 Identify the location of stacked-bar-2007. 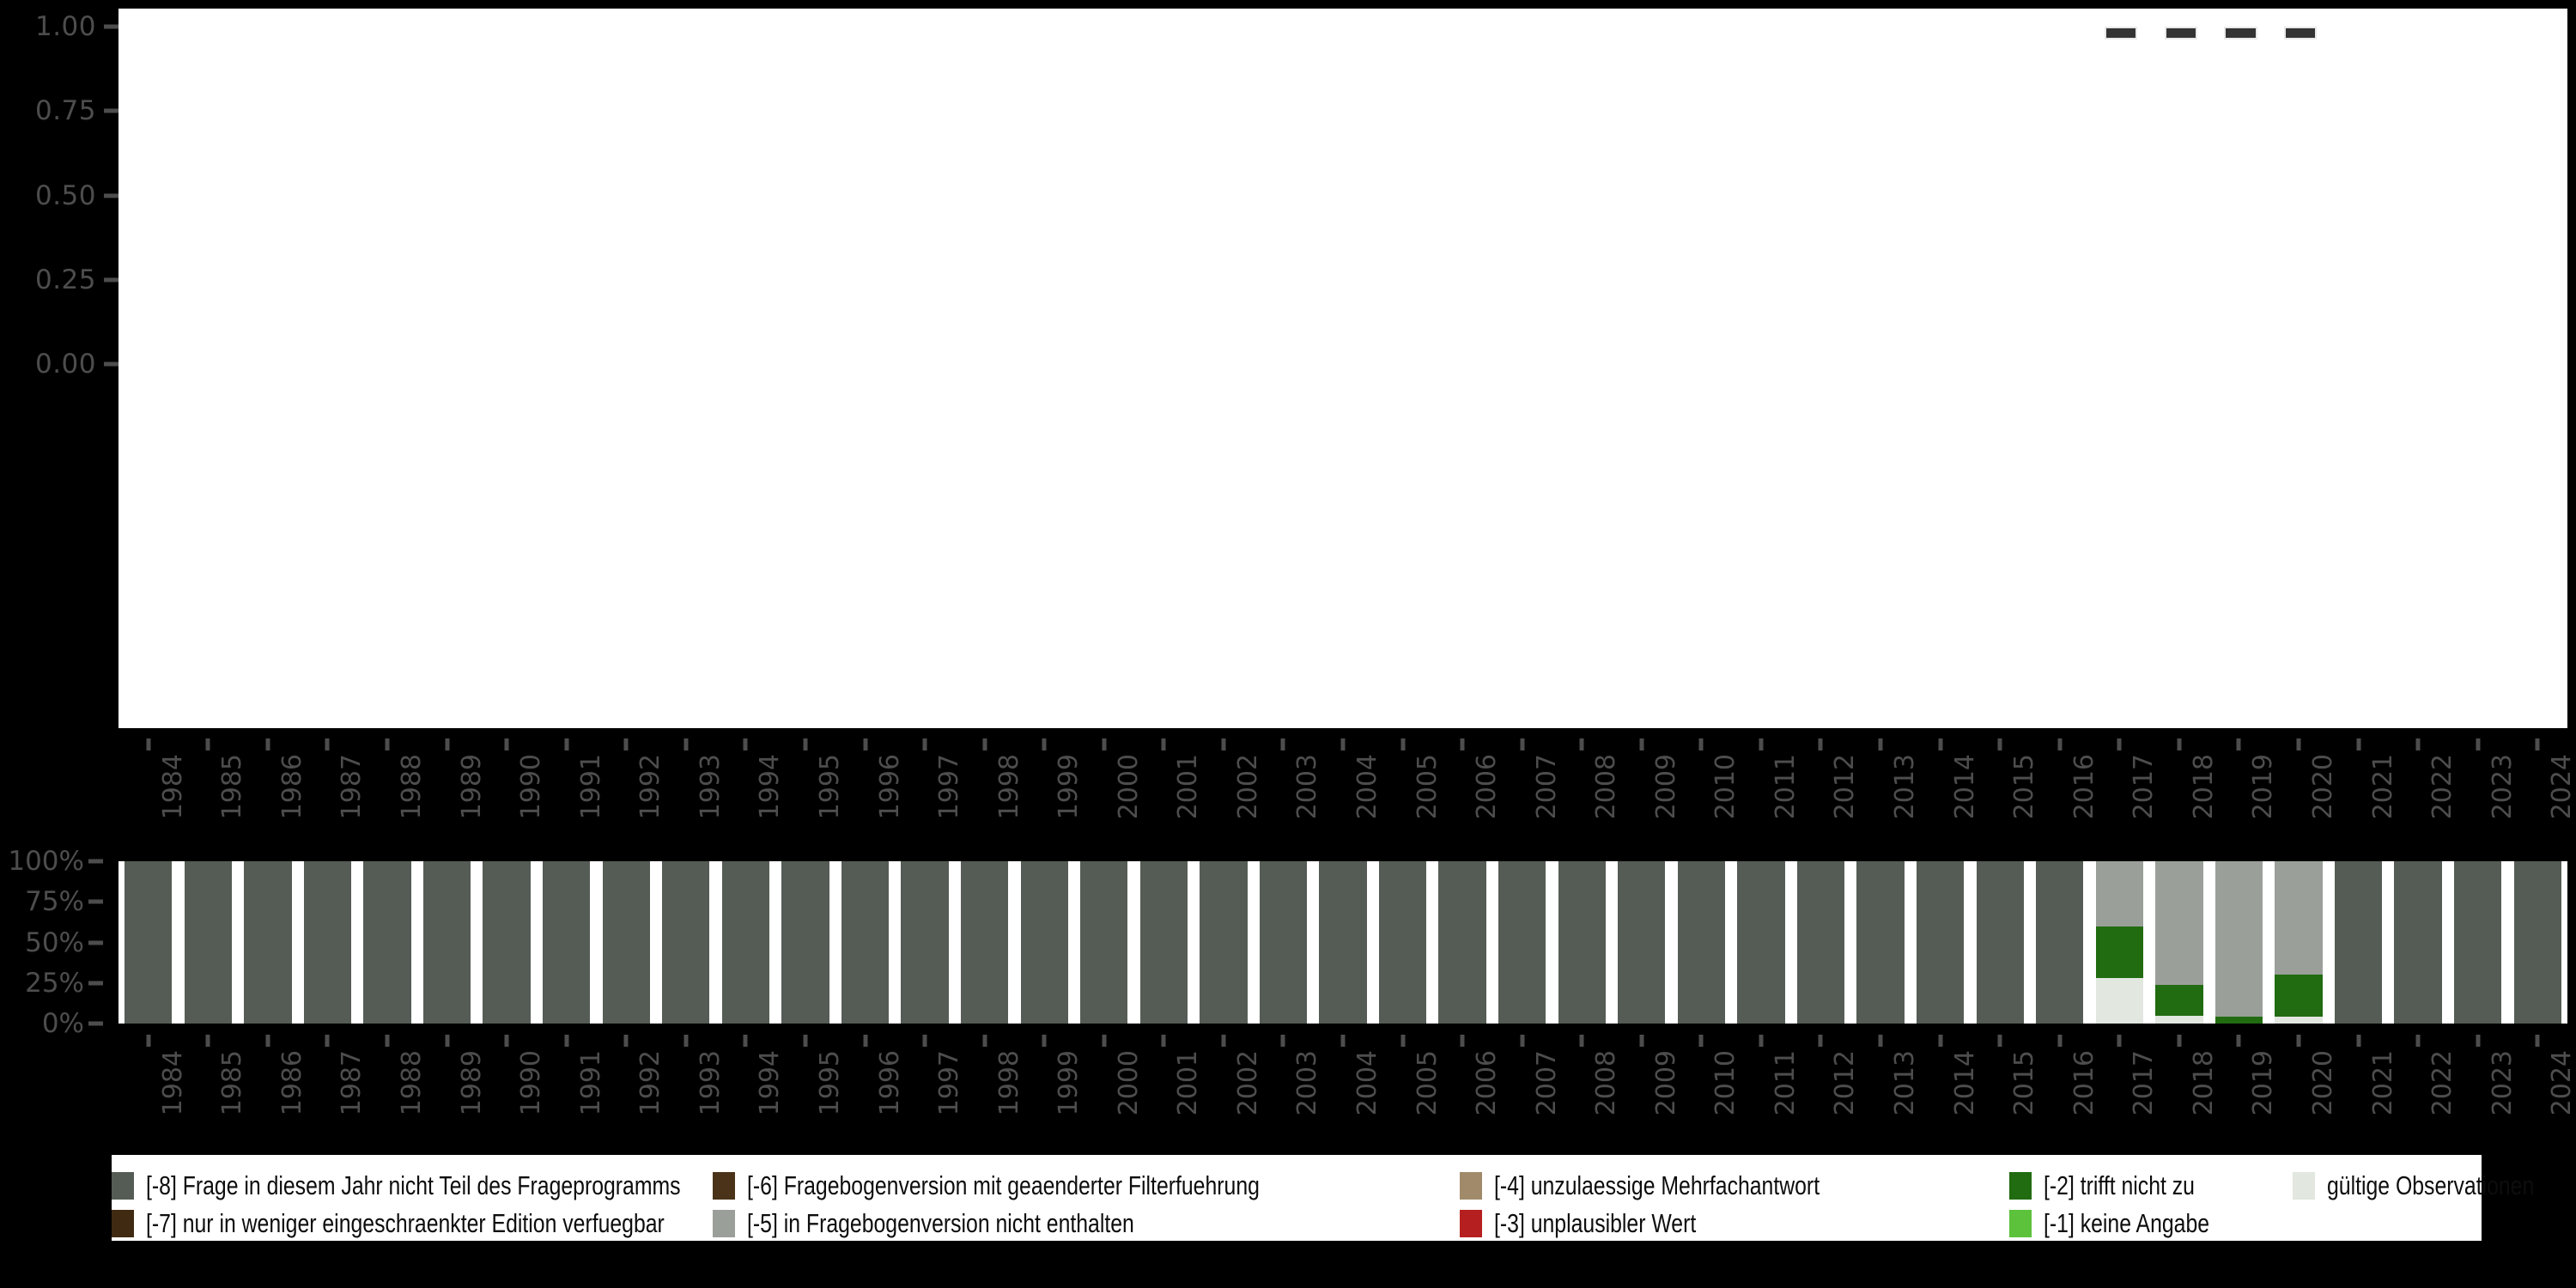
(1522, 943).